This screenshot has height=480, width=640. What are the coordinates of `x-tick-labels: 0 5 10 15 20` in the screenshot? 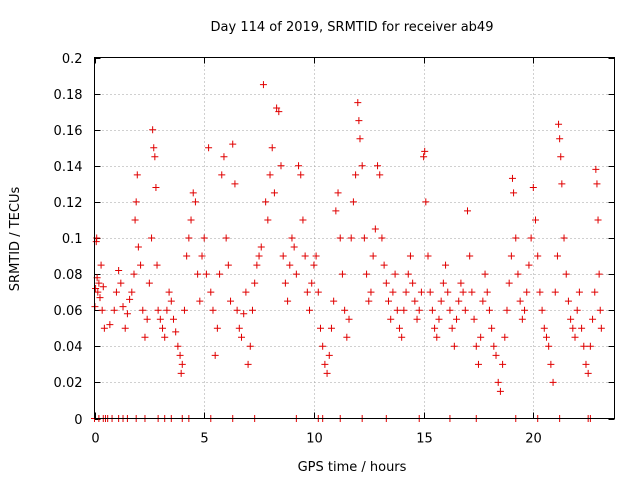 It's located at (316, 439).